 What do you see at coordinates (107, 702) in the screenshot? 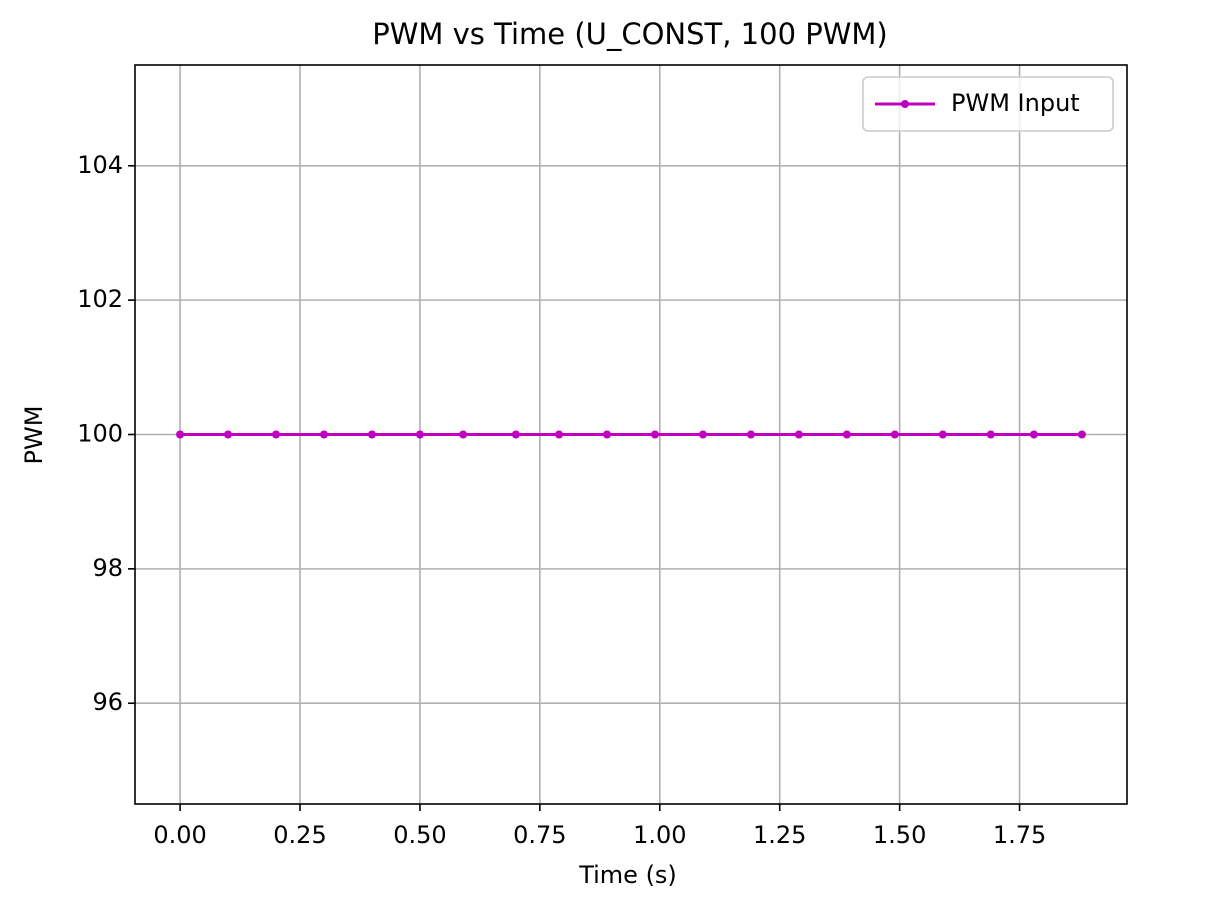
I see `y-tick-label: 96` at bounding box center [107, 702].